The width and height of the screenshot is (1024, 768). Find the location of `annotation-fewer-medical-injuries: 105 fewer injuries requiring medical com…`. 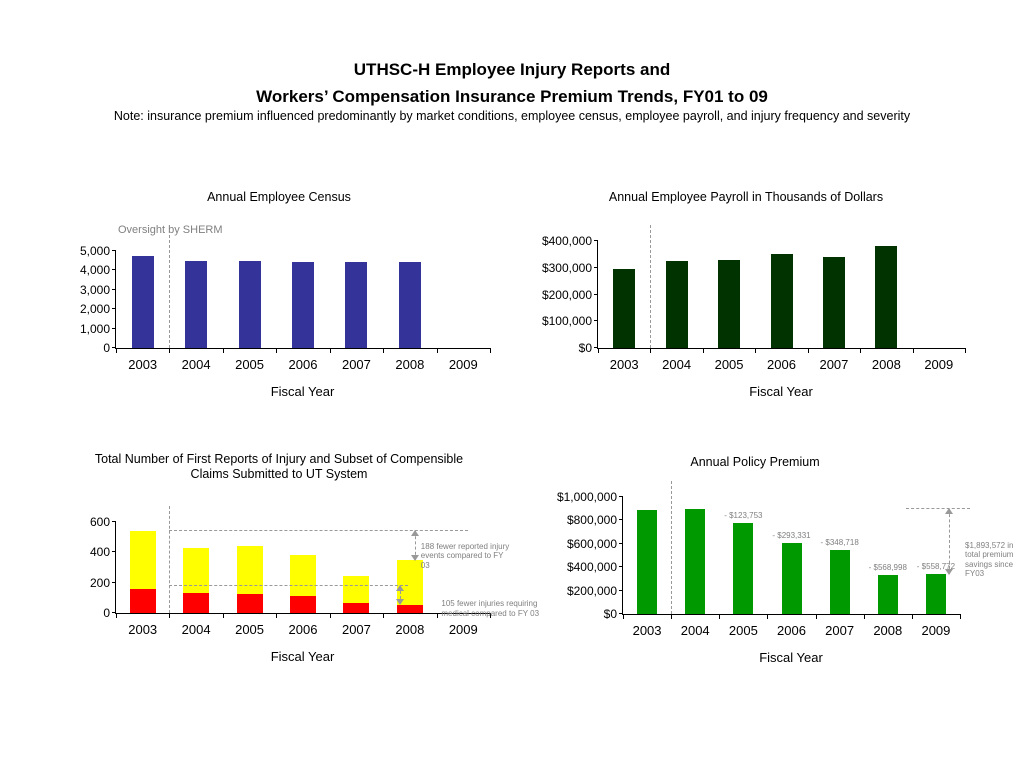

annotation-fewer-medical-injuries: 105 fewer injuries requiring medical com… is located at coordinates (490, 608).